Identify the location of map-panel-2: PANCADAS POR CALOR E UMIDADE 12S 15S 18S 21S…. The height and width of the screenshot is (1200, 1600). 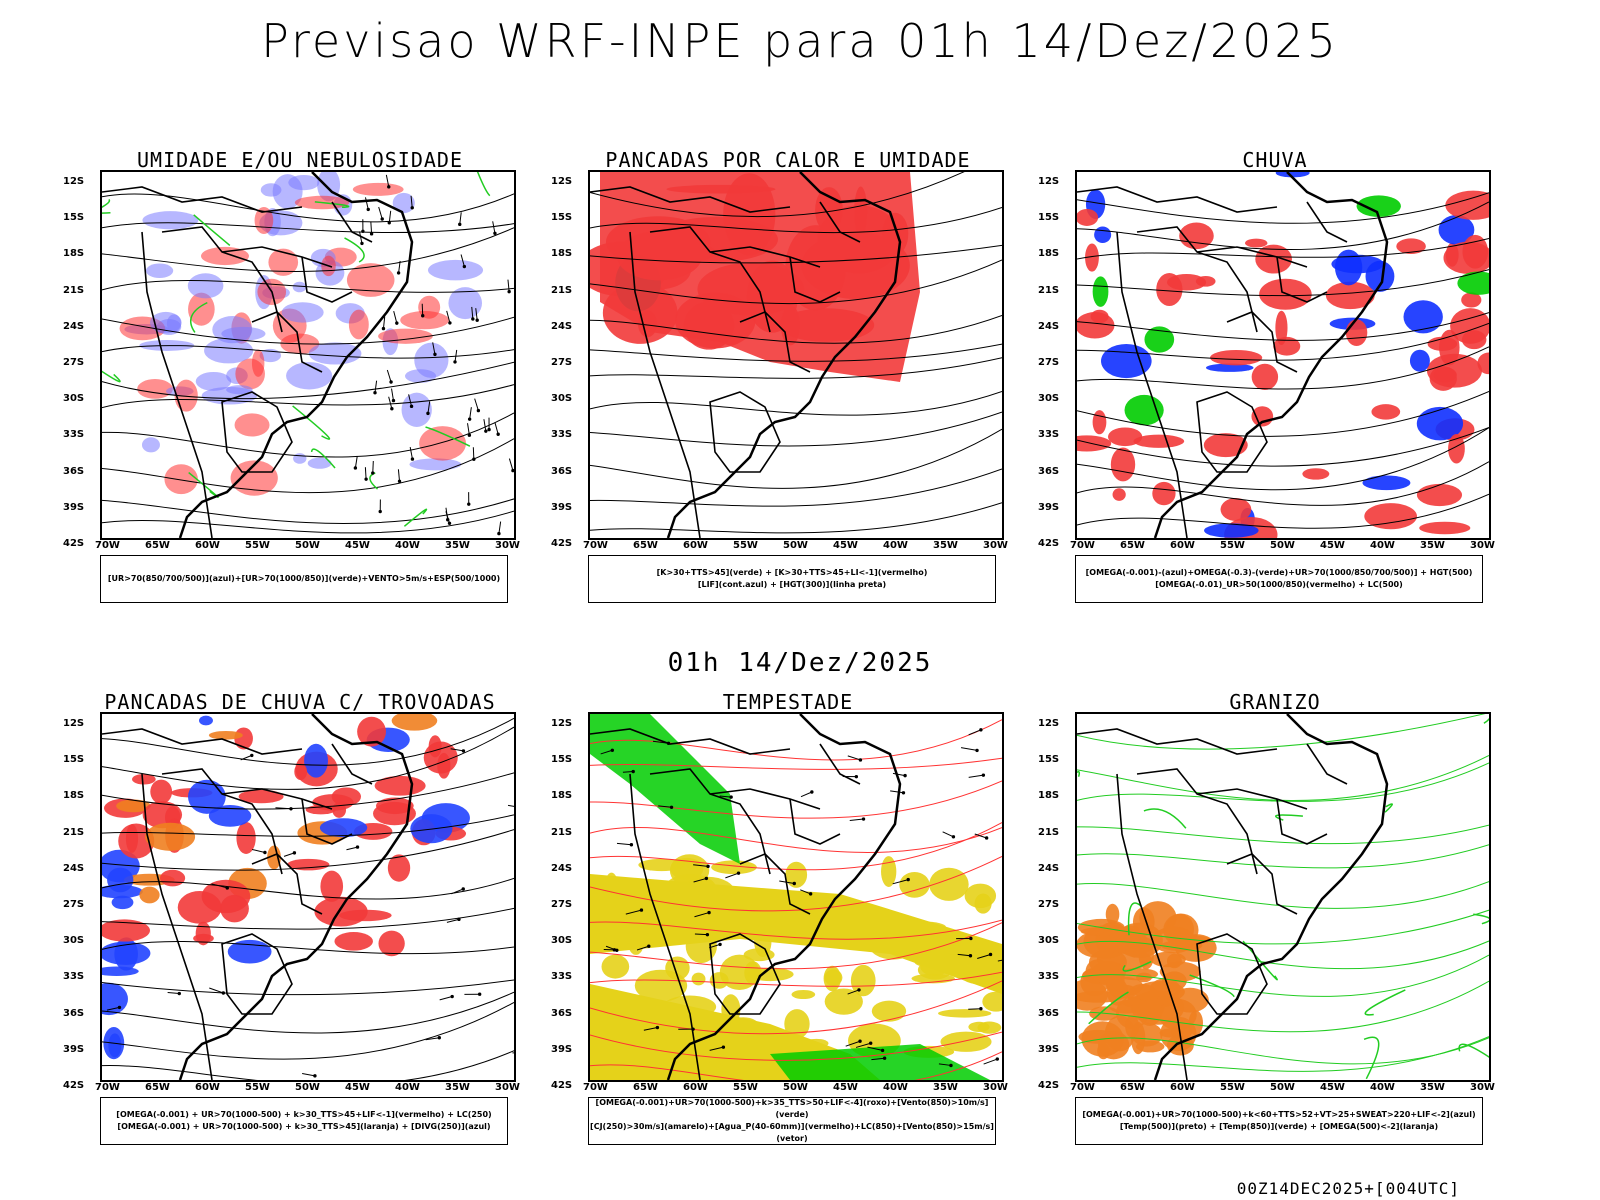
(788, 388).